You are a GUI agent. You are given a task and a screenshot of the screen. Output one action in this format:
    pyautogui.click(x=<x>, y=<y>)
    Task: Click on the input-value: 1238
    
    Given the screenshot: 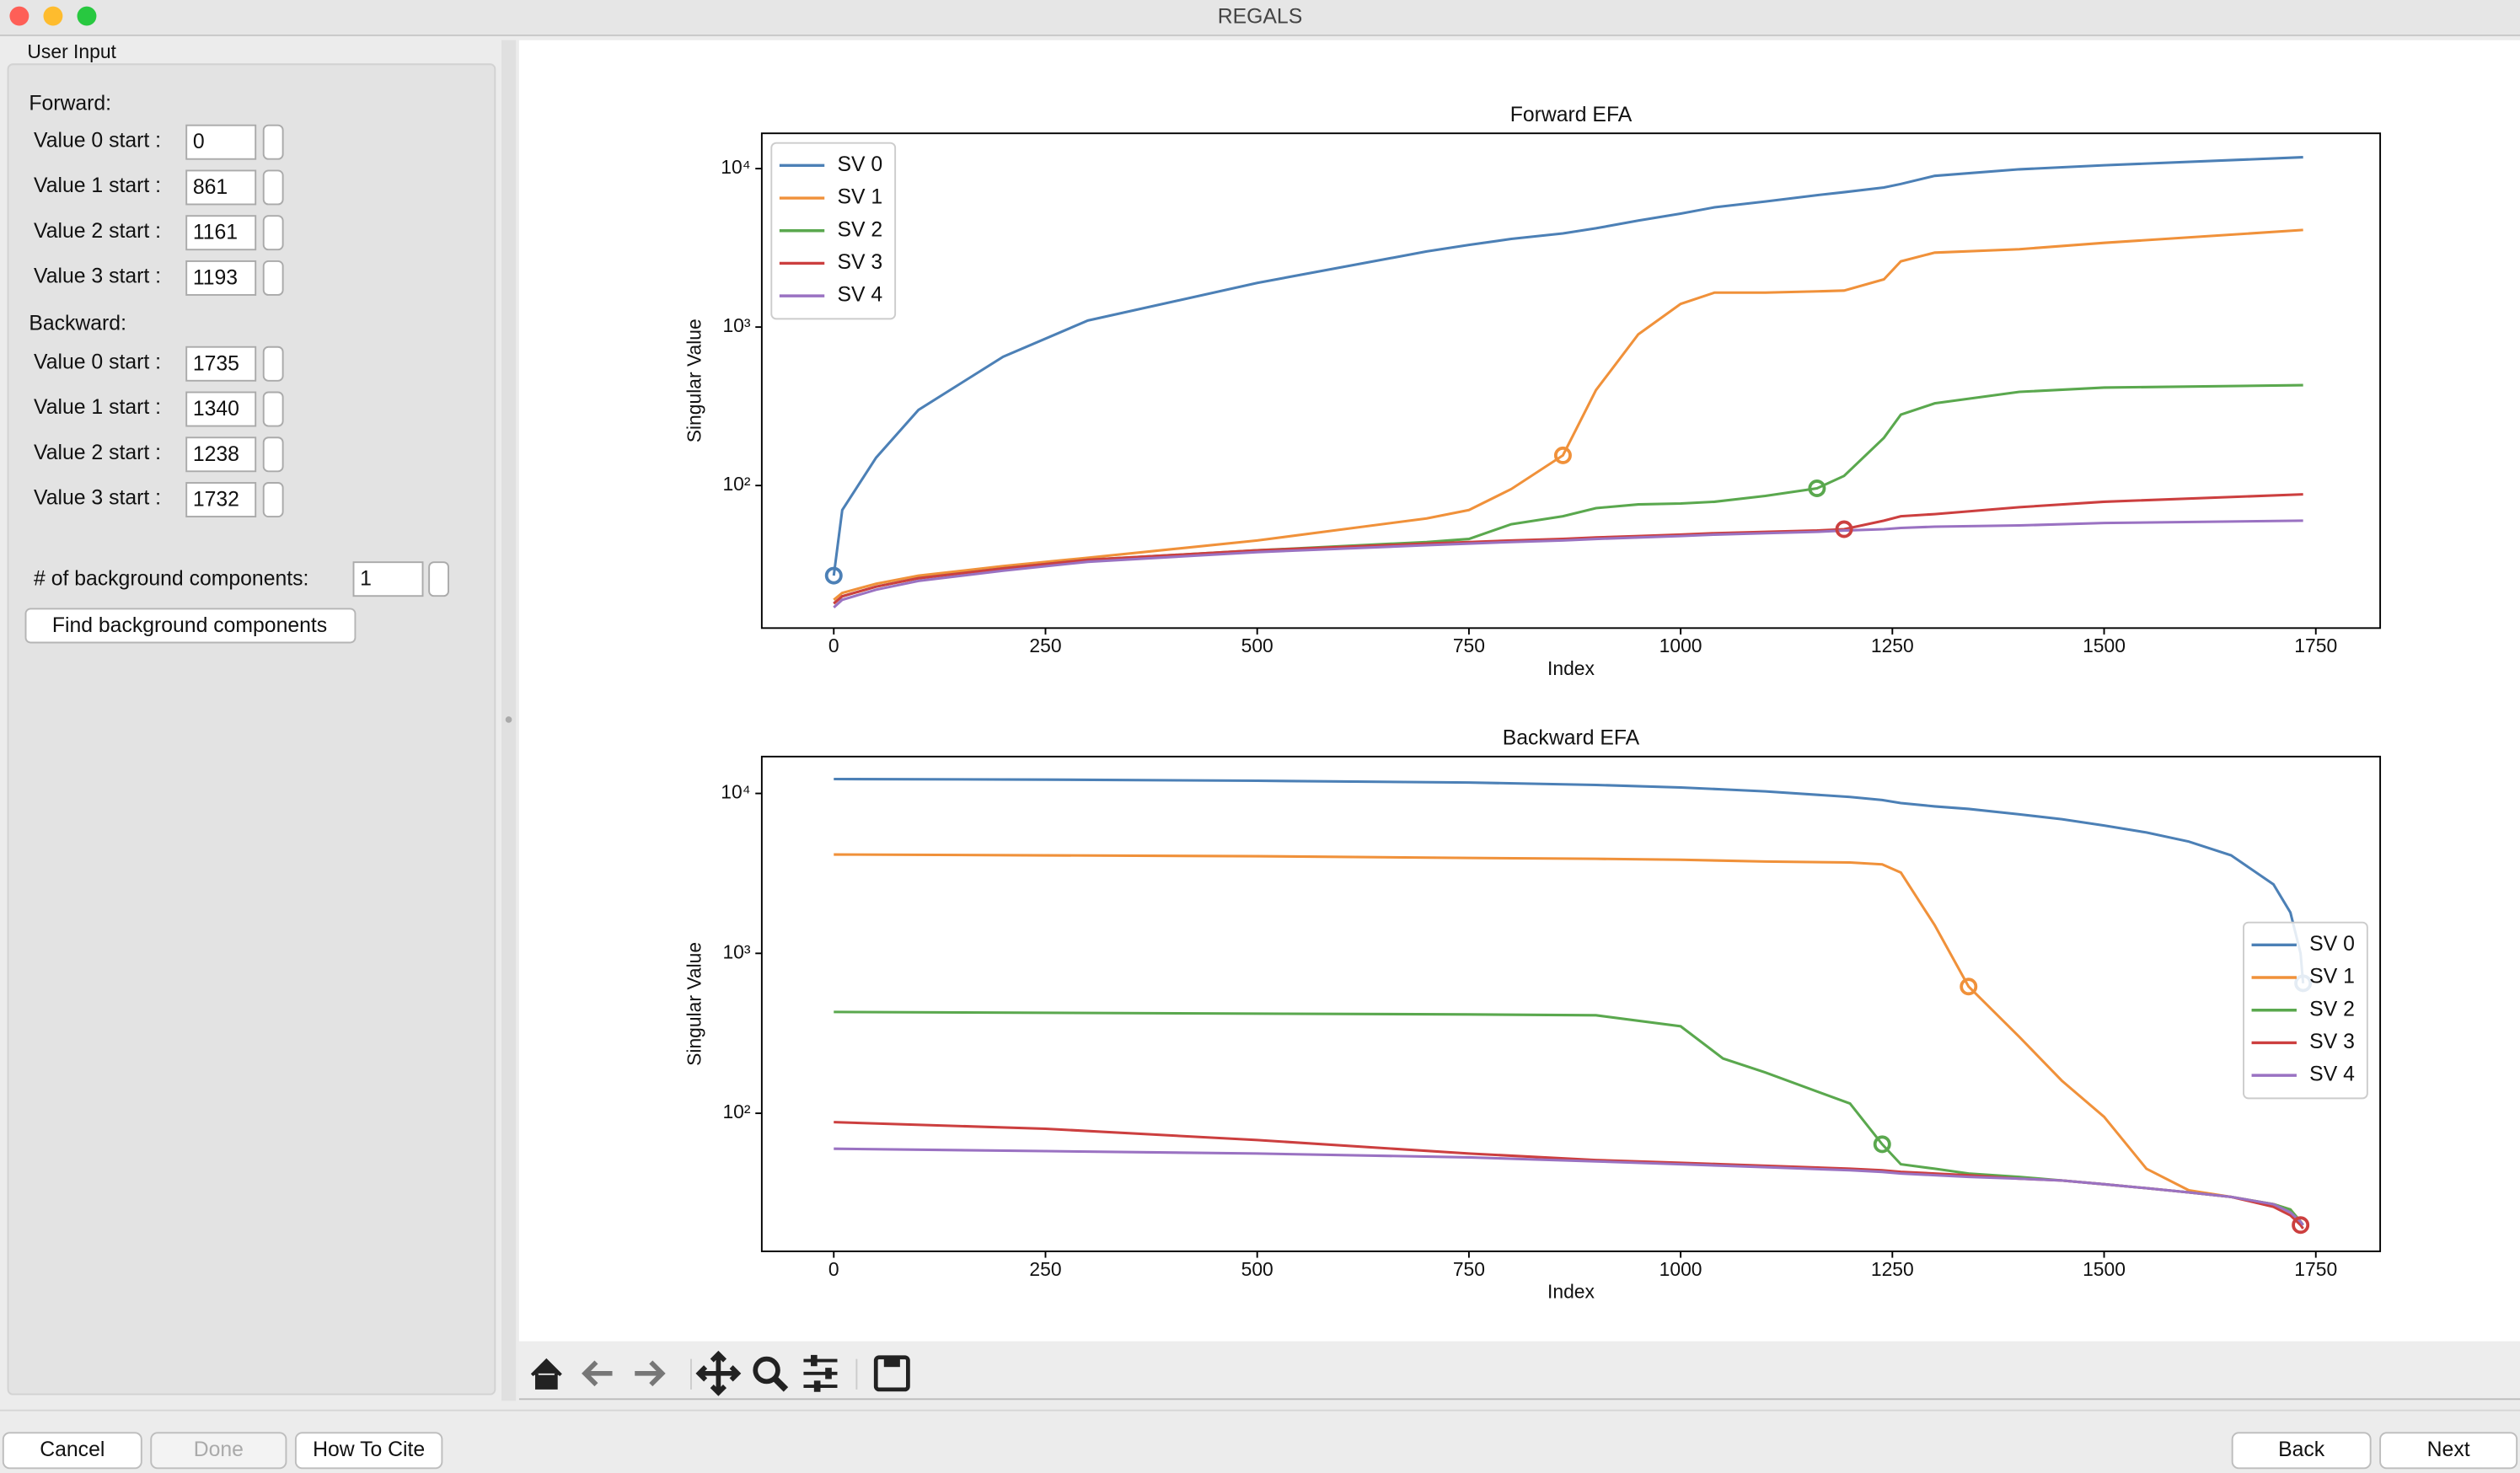 What is the action you would take?
    pyautogui.click(x=216, y=455)
    